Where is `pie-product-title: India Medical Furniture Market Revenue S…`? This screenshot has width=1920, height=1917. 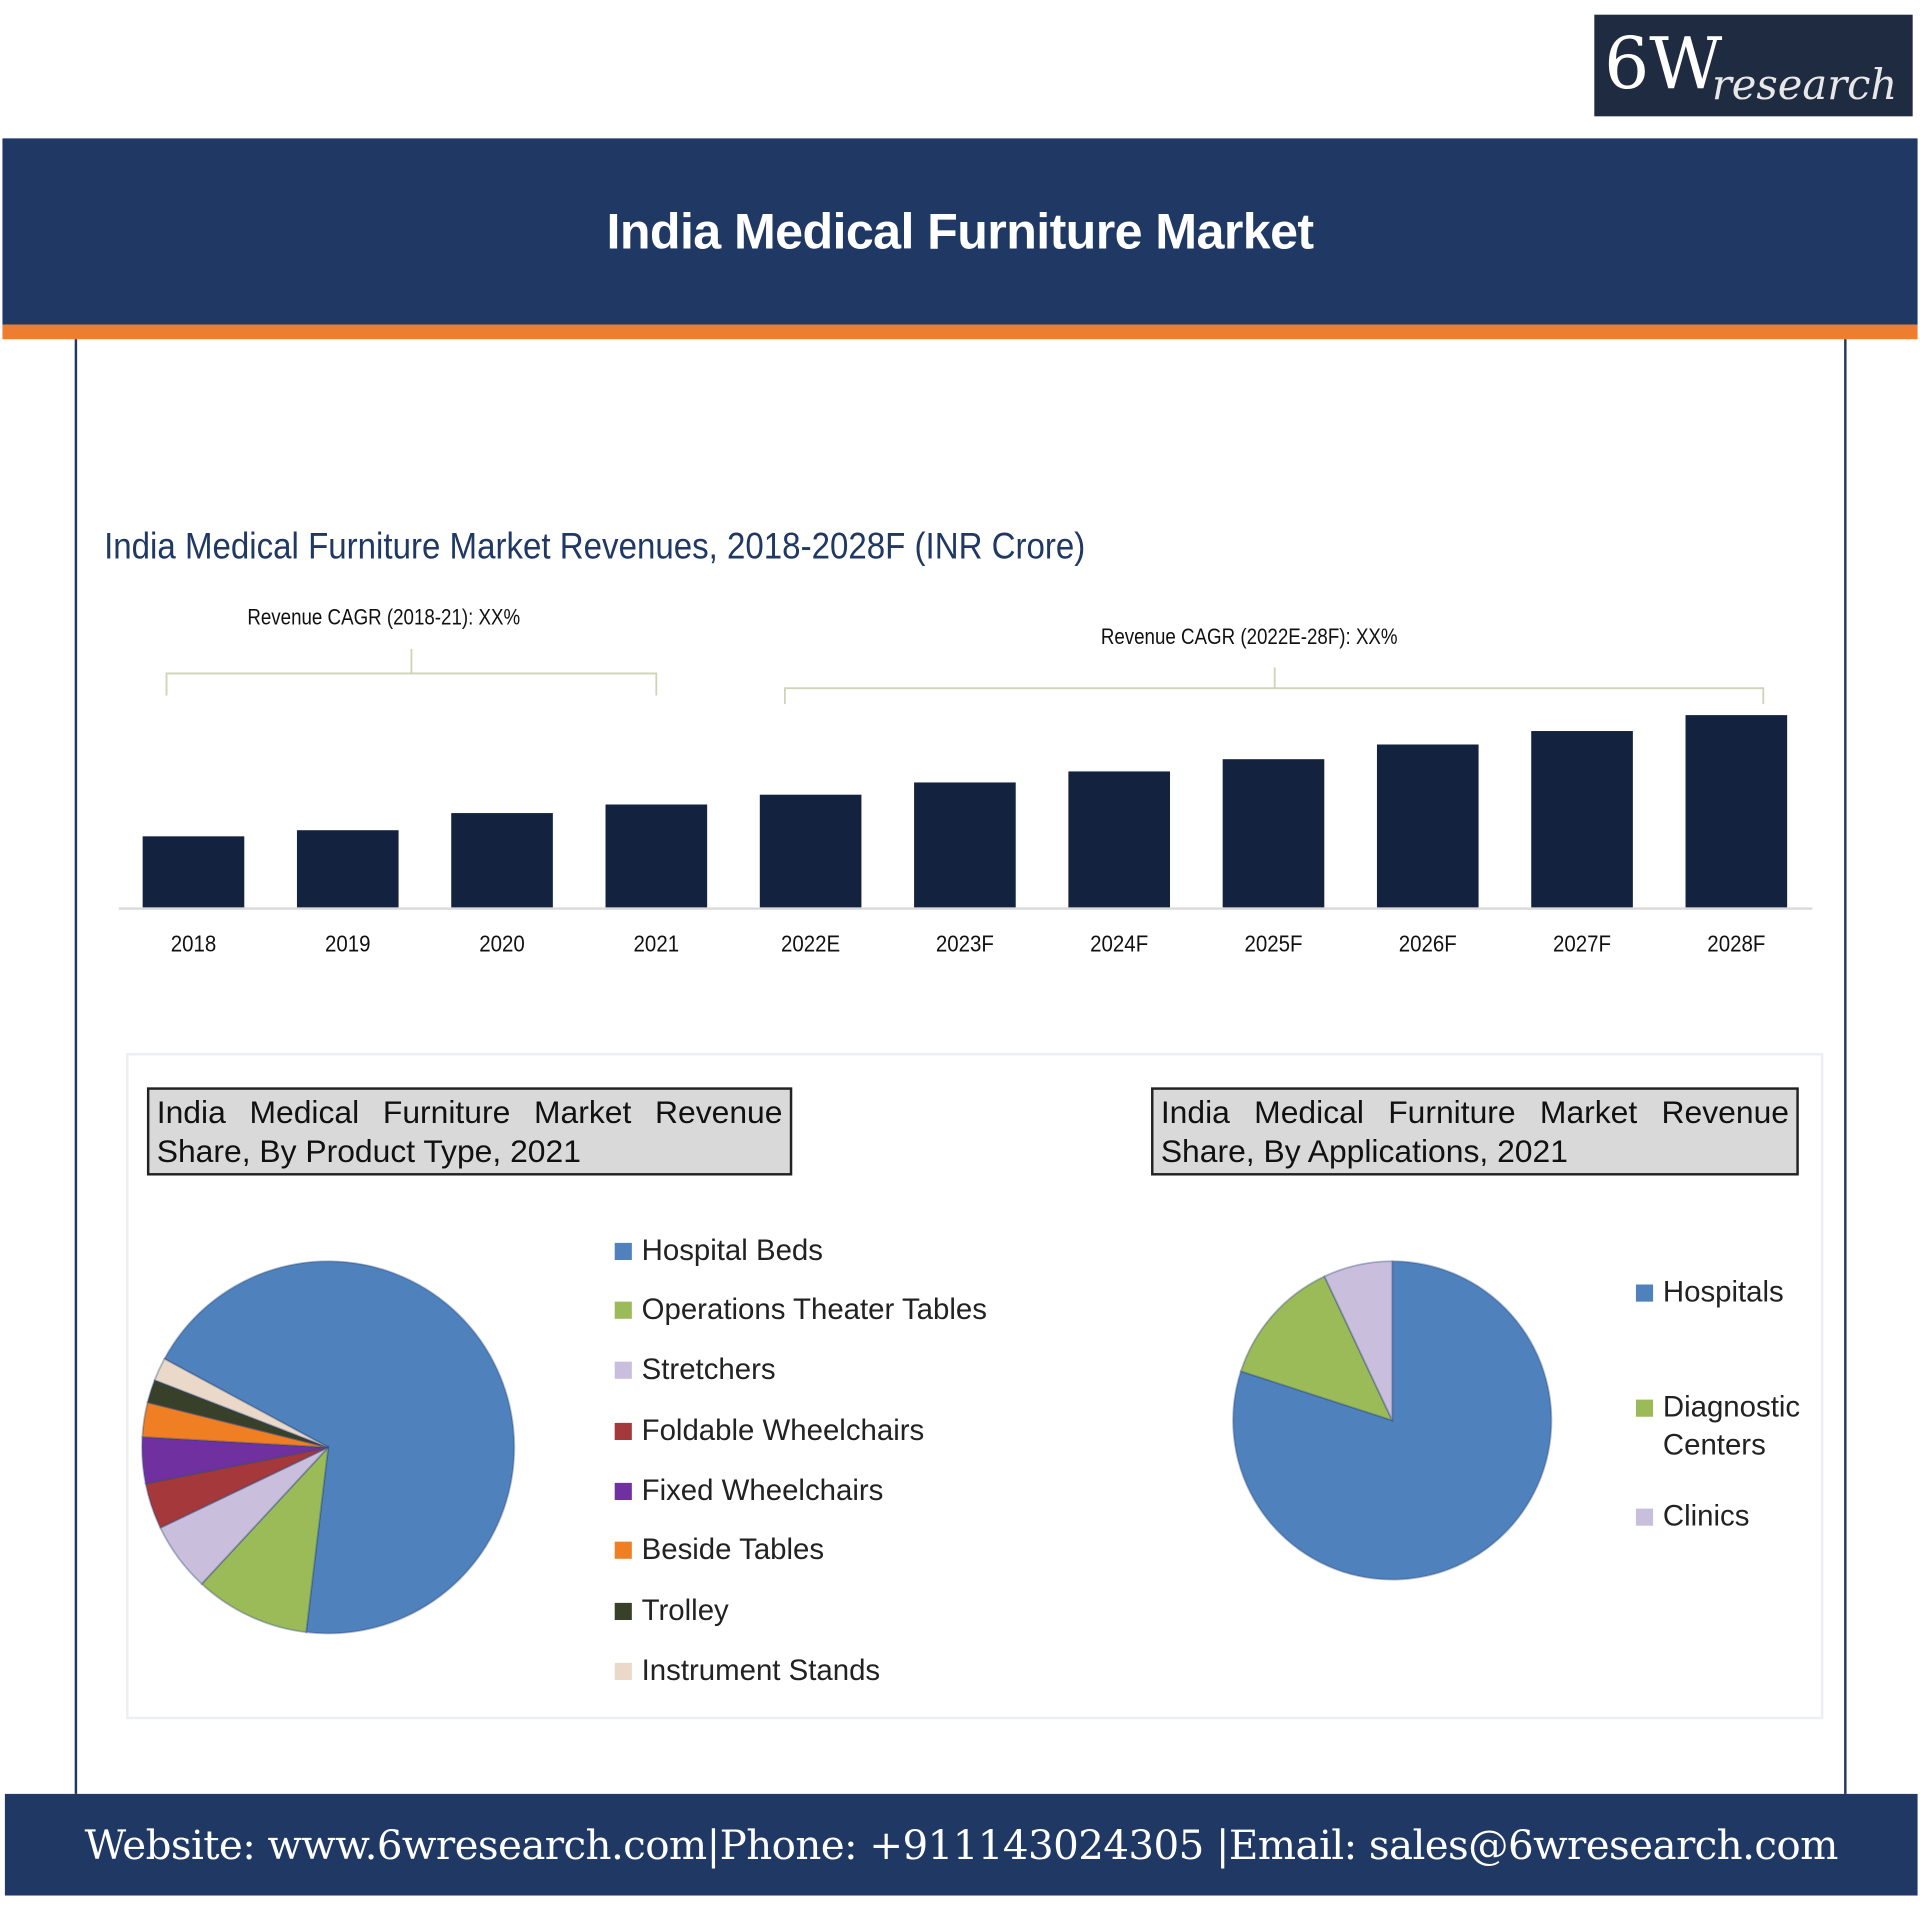
pie-product-title: India Medical Furniture Market Revenue S… is located at coordinates (469, 1131).